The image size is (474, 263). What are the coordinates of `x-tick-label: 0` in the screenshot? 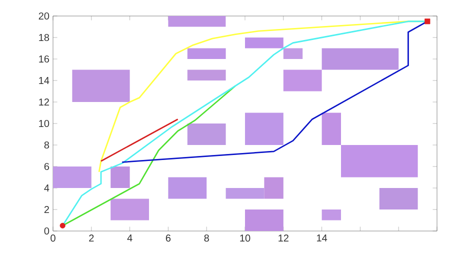 It's located at (53, 238).